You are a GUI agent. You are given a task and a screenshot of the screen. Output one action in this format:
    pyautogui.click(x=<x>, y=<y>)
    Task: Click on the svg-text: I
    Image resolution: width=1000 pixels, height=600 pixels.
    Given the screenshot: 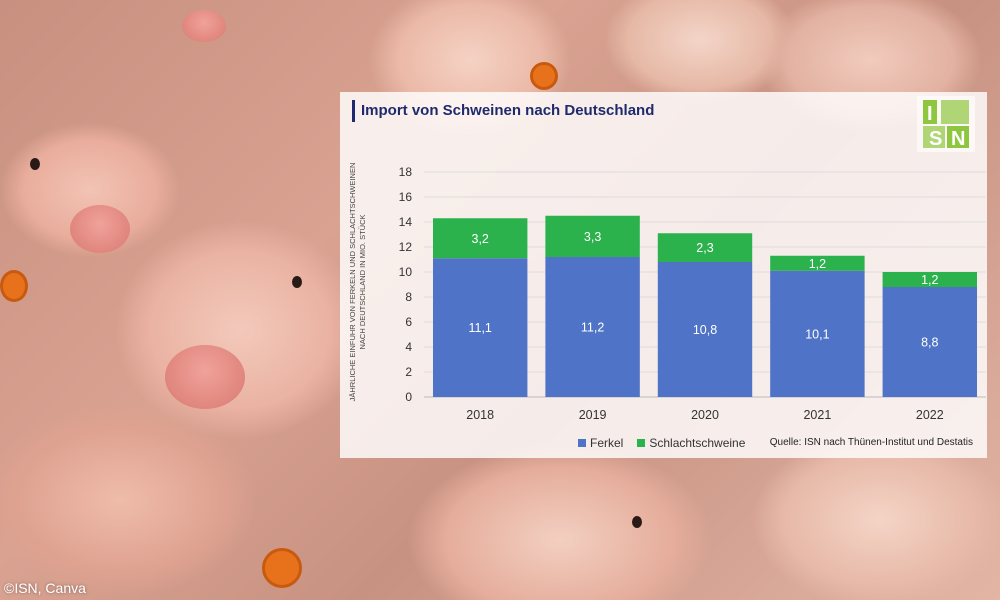 What is the action you would take?
    pyautogui.click(x=930, y=114)
    